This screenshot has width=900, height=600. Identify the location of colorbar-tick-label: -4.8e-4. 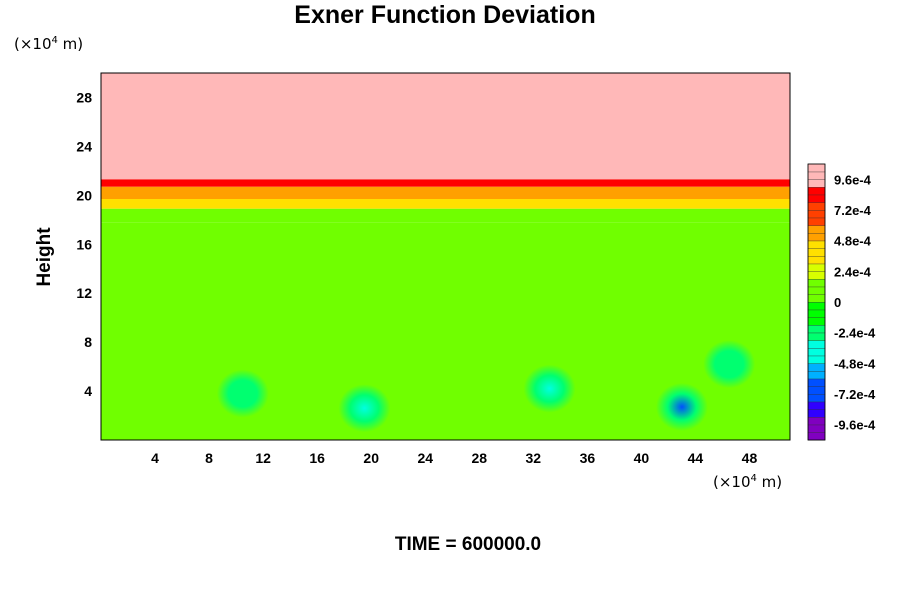
(855, 363).